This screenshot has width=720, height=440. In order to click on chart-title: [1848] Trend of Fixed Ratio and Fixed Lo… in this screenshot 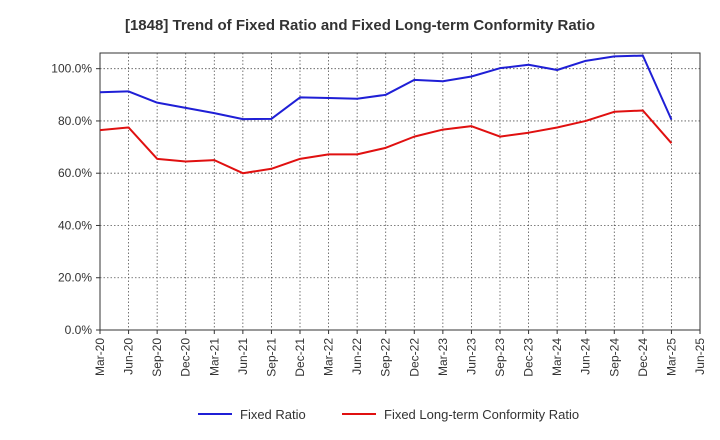, I will do `click(360, 25)`.